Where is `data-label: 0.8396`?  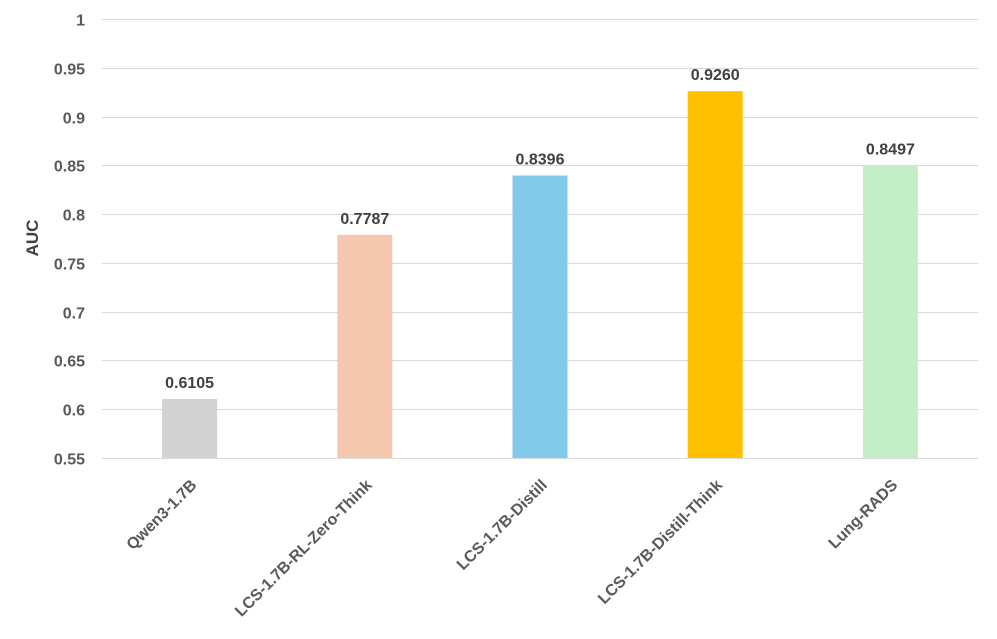
data-label: 0.8396 is located at coordinates (540, 159).